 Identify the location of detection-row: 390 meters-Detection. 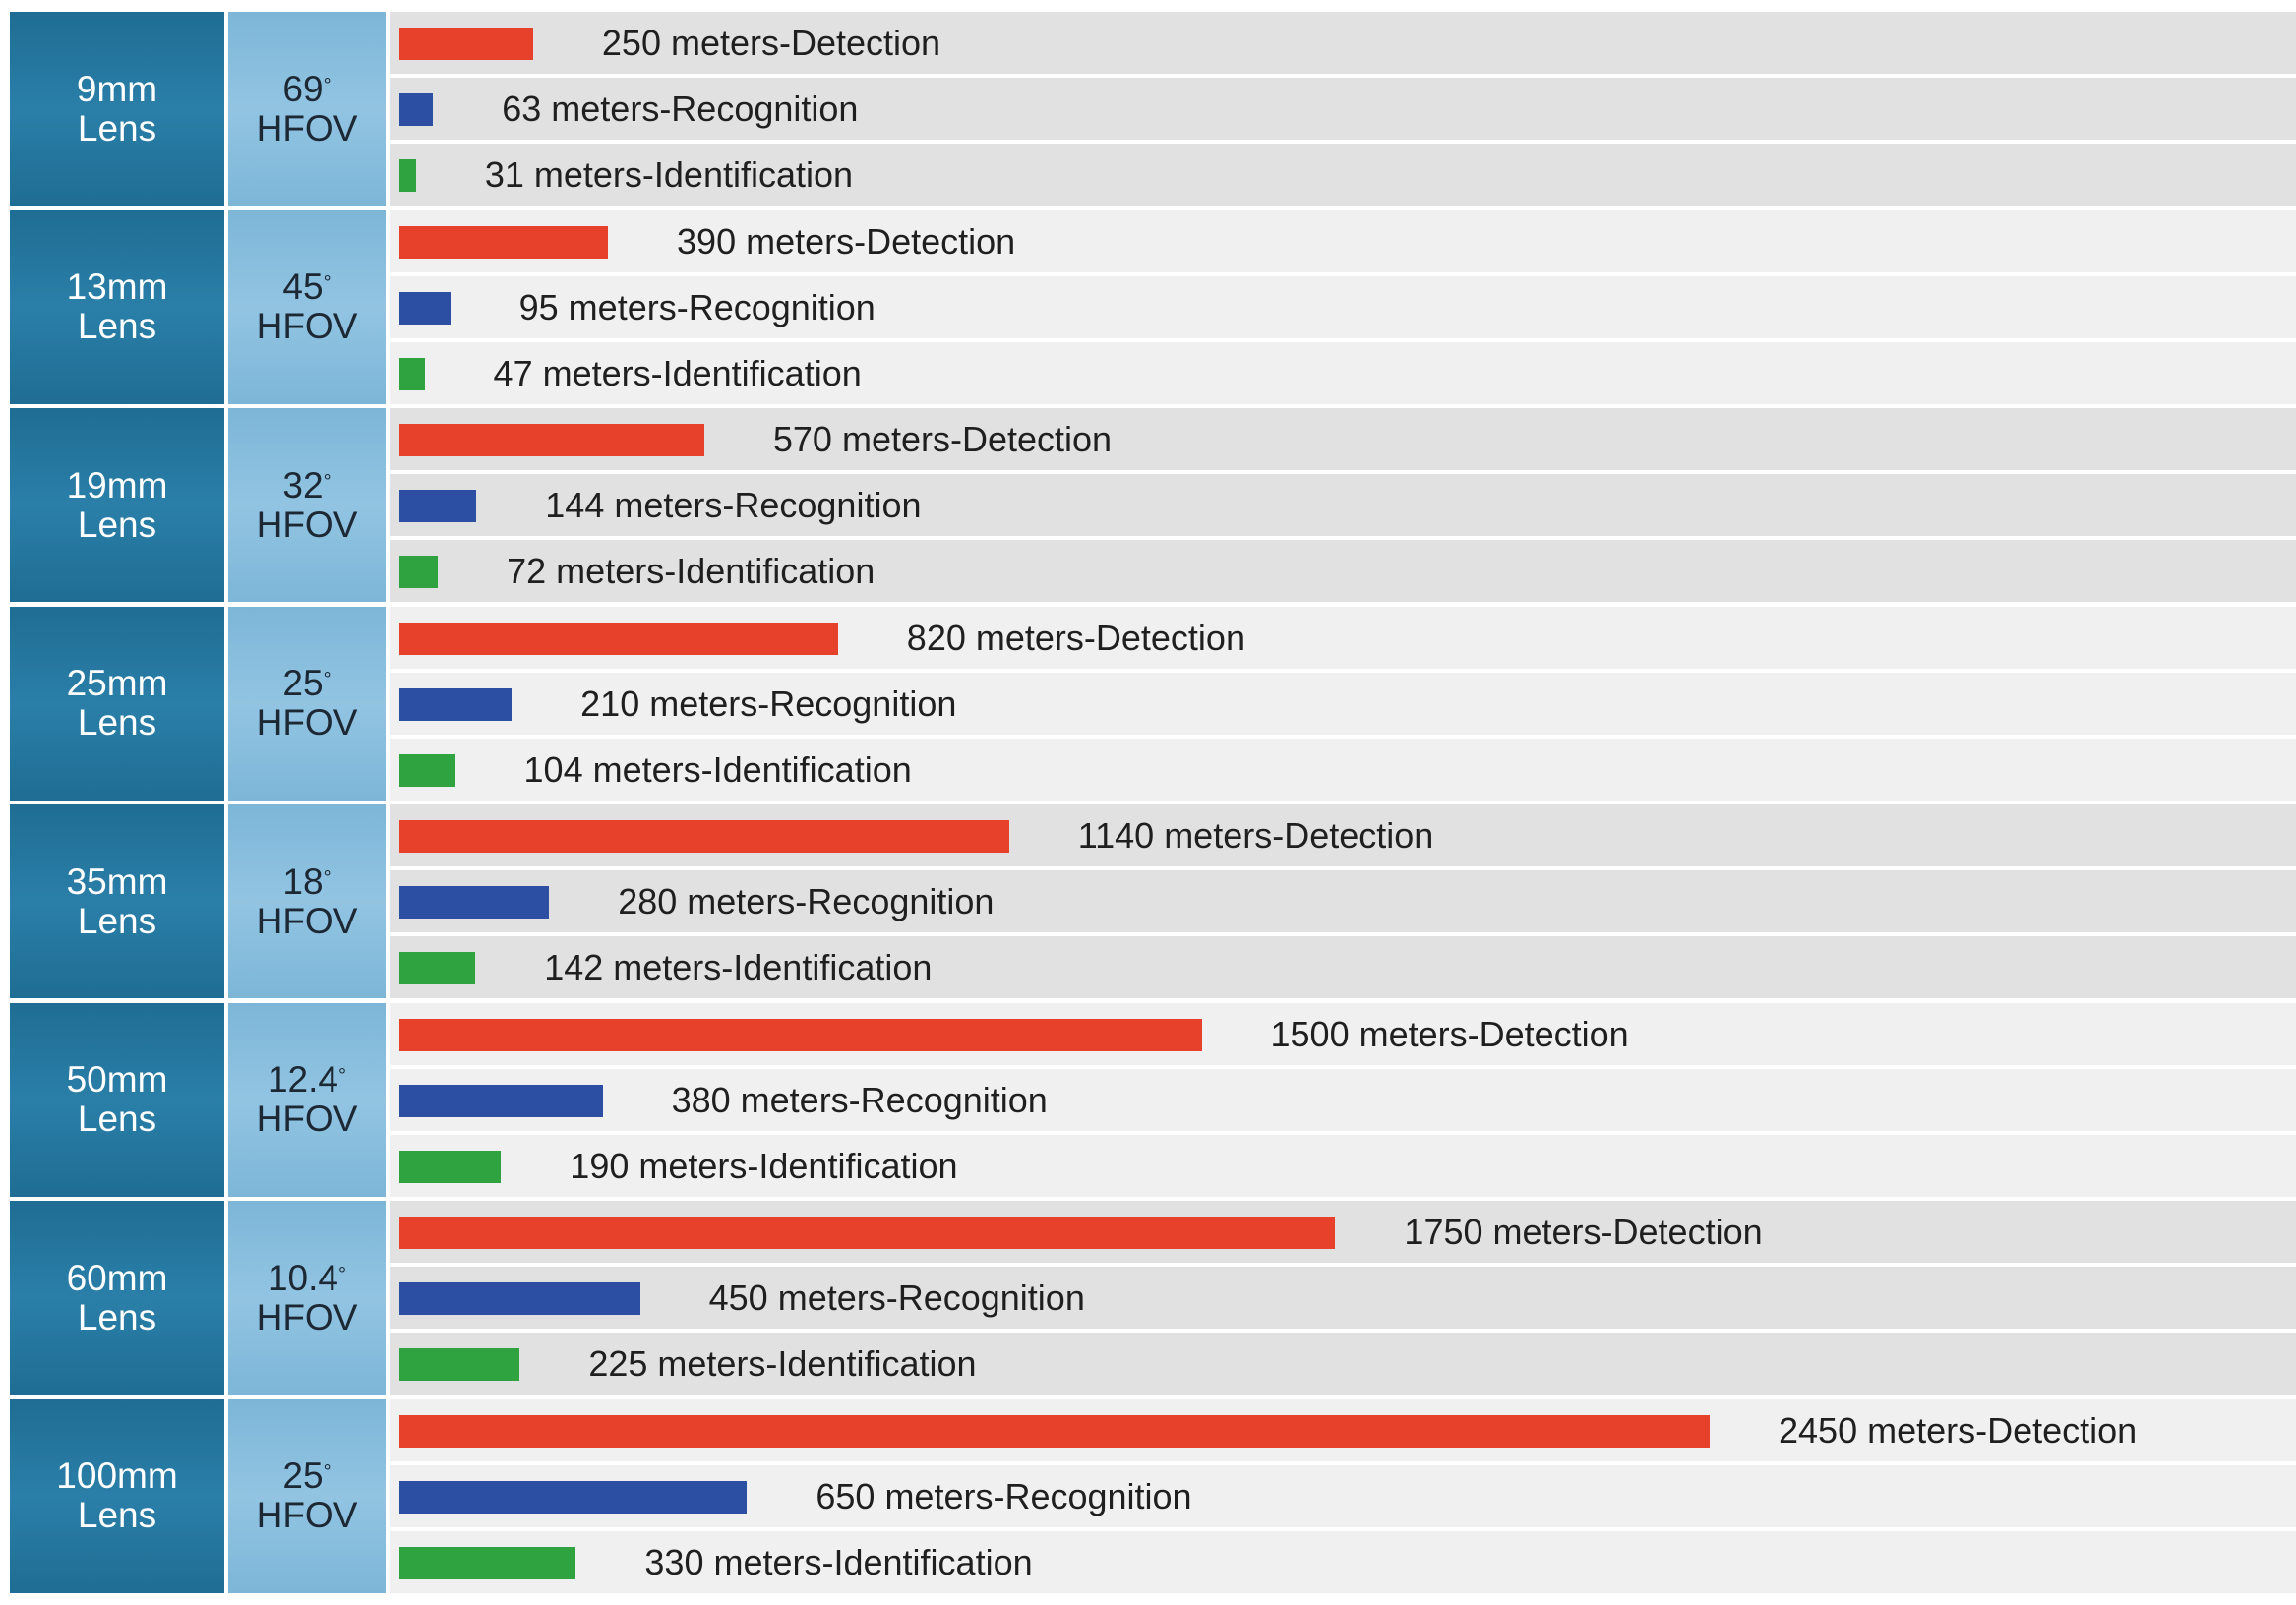
(1343, 240).